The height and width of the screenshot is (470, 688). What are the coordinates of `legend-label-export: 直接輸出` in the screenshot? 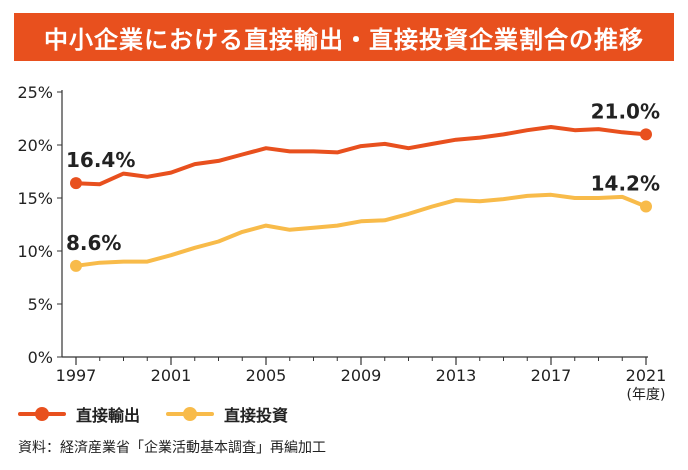 It's located at (108, 415).